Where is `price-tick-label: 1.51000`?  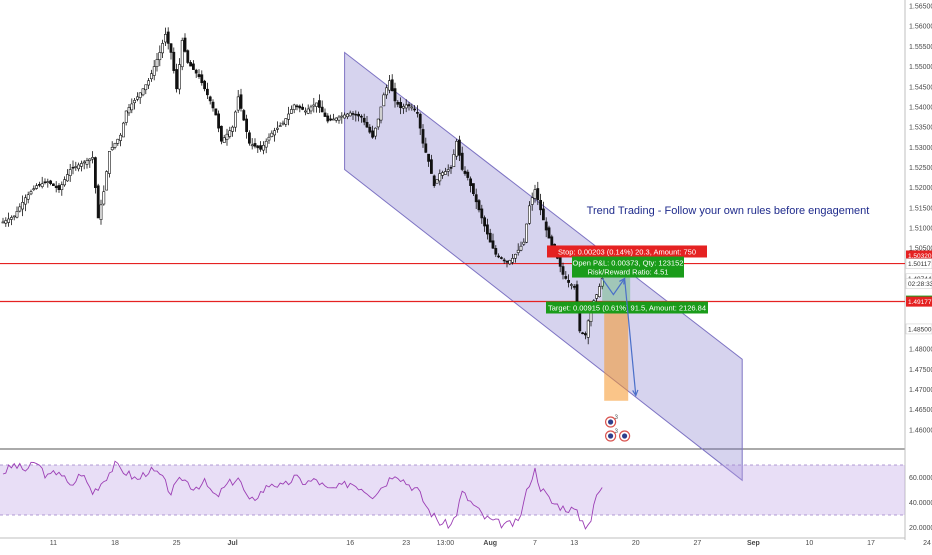 price-tick-label: 1.51000 is located at coordinates (920, 229).